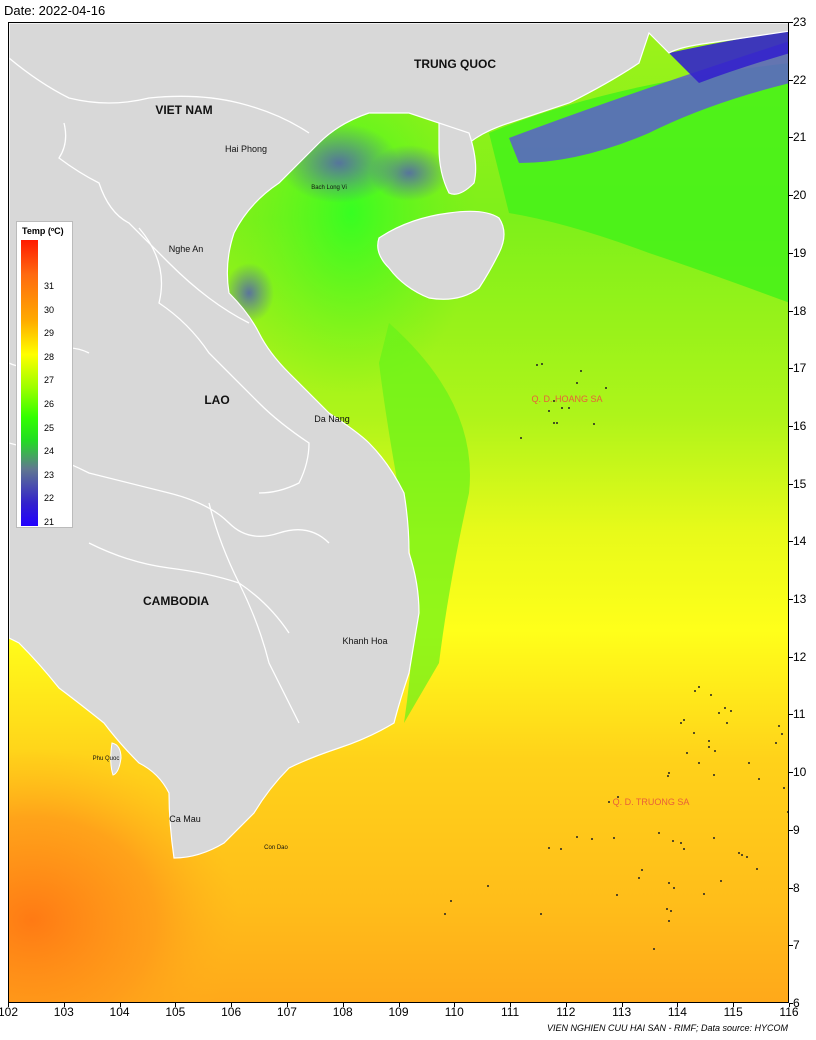  I want to click on x-tick-label: 116, so click(789, 1012).